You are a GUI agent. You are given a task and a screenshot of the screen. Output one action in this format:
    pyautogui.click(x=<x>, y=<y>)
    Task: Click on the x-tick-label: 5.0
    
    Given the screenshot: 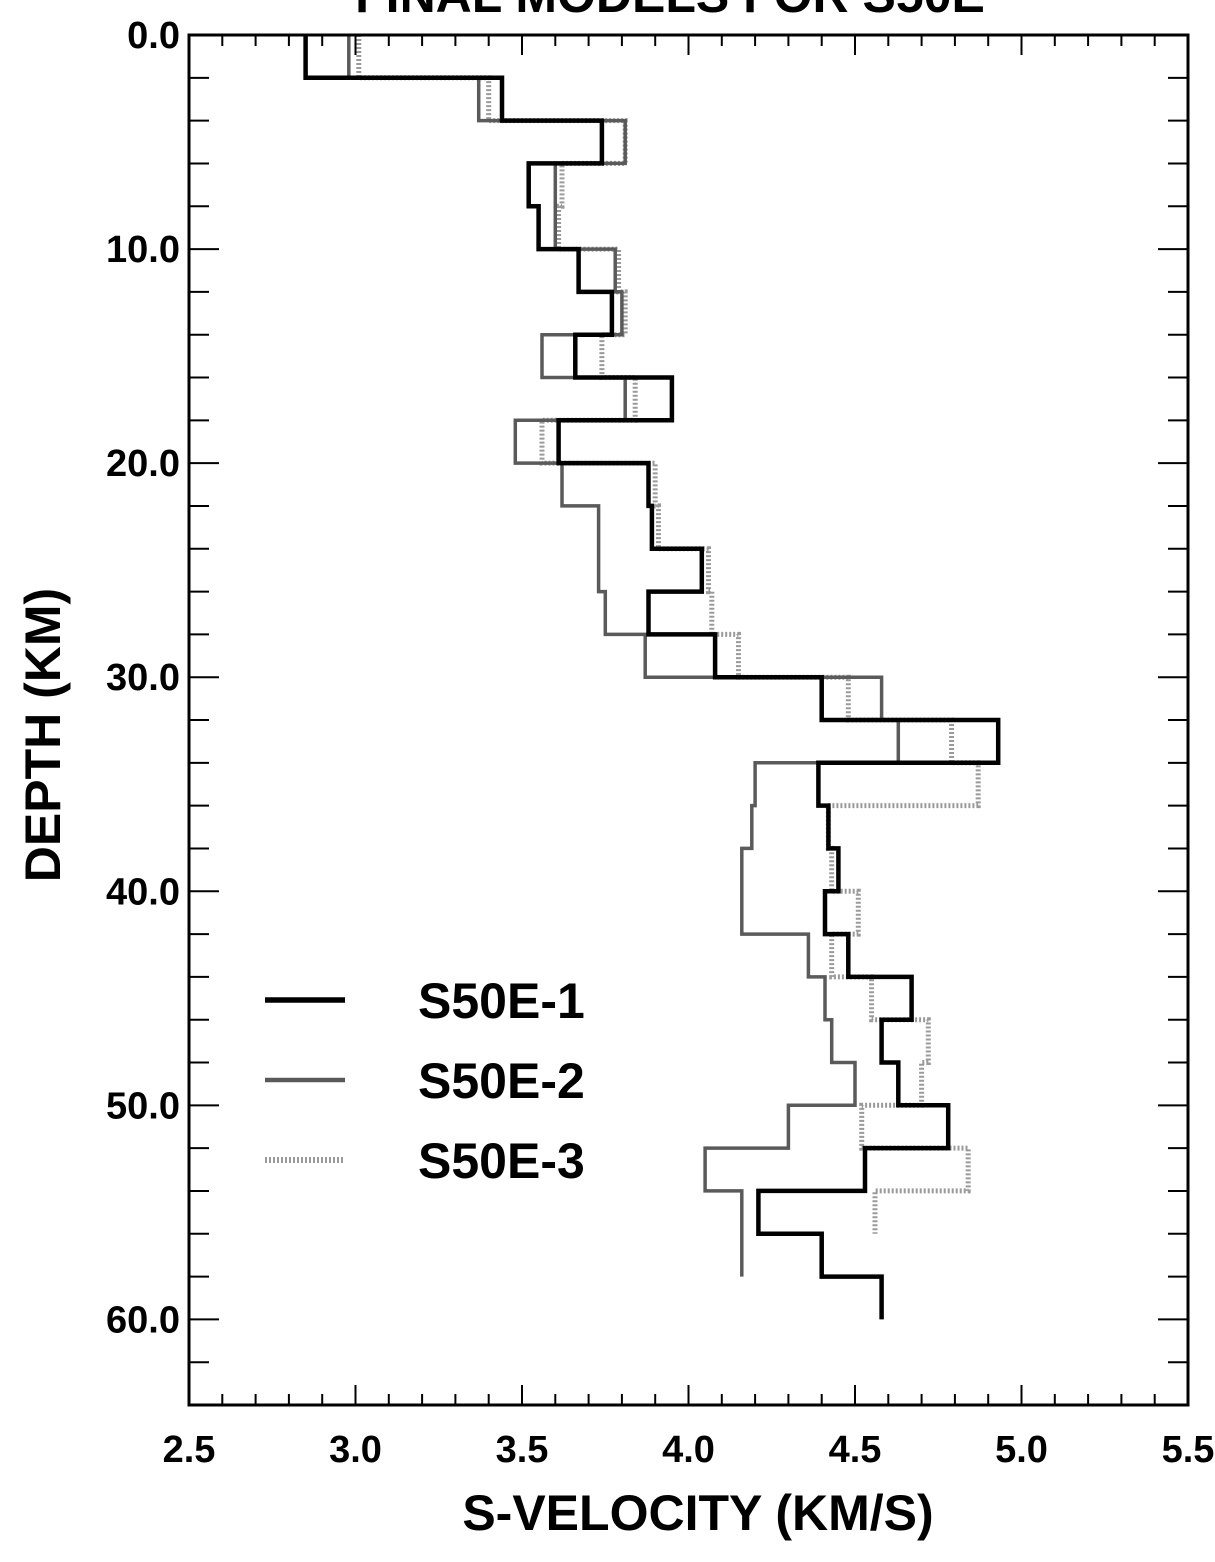 What is the action you would take?
    pyautogui.click(x=1021, y=1450)
    